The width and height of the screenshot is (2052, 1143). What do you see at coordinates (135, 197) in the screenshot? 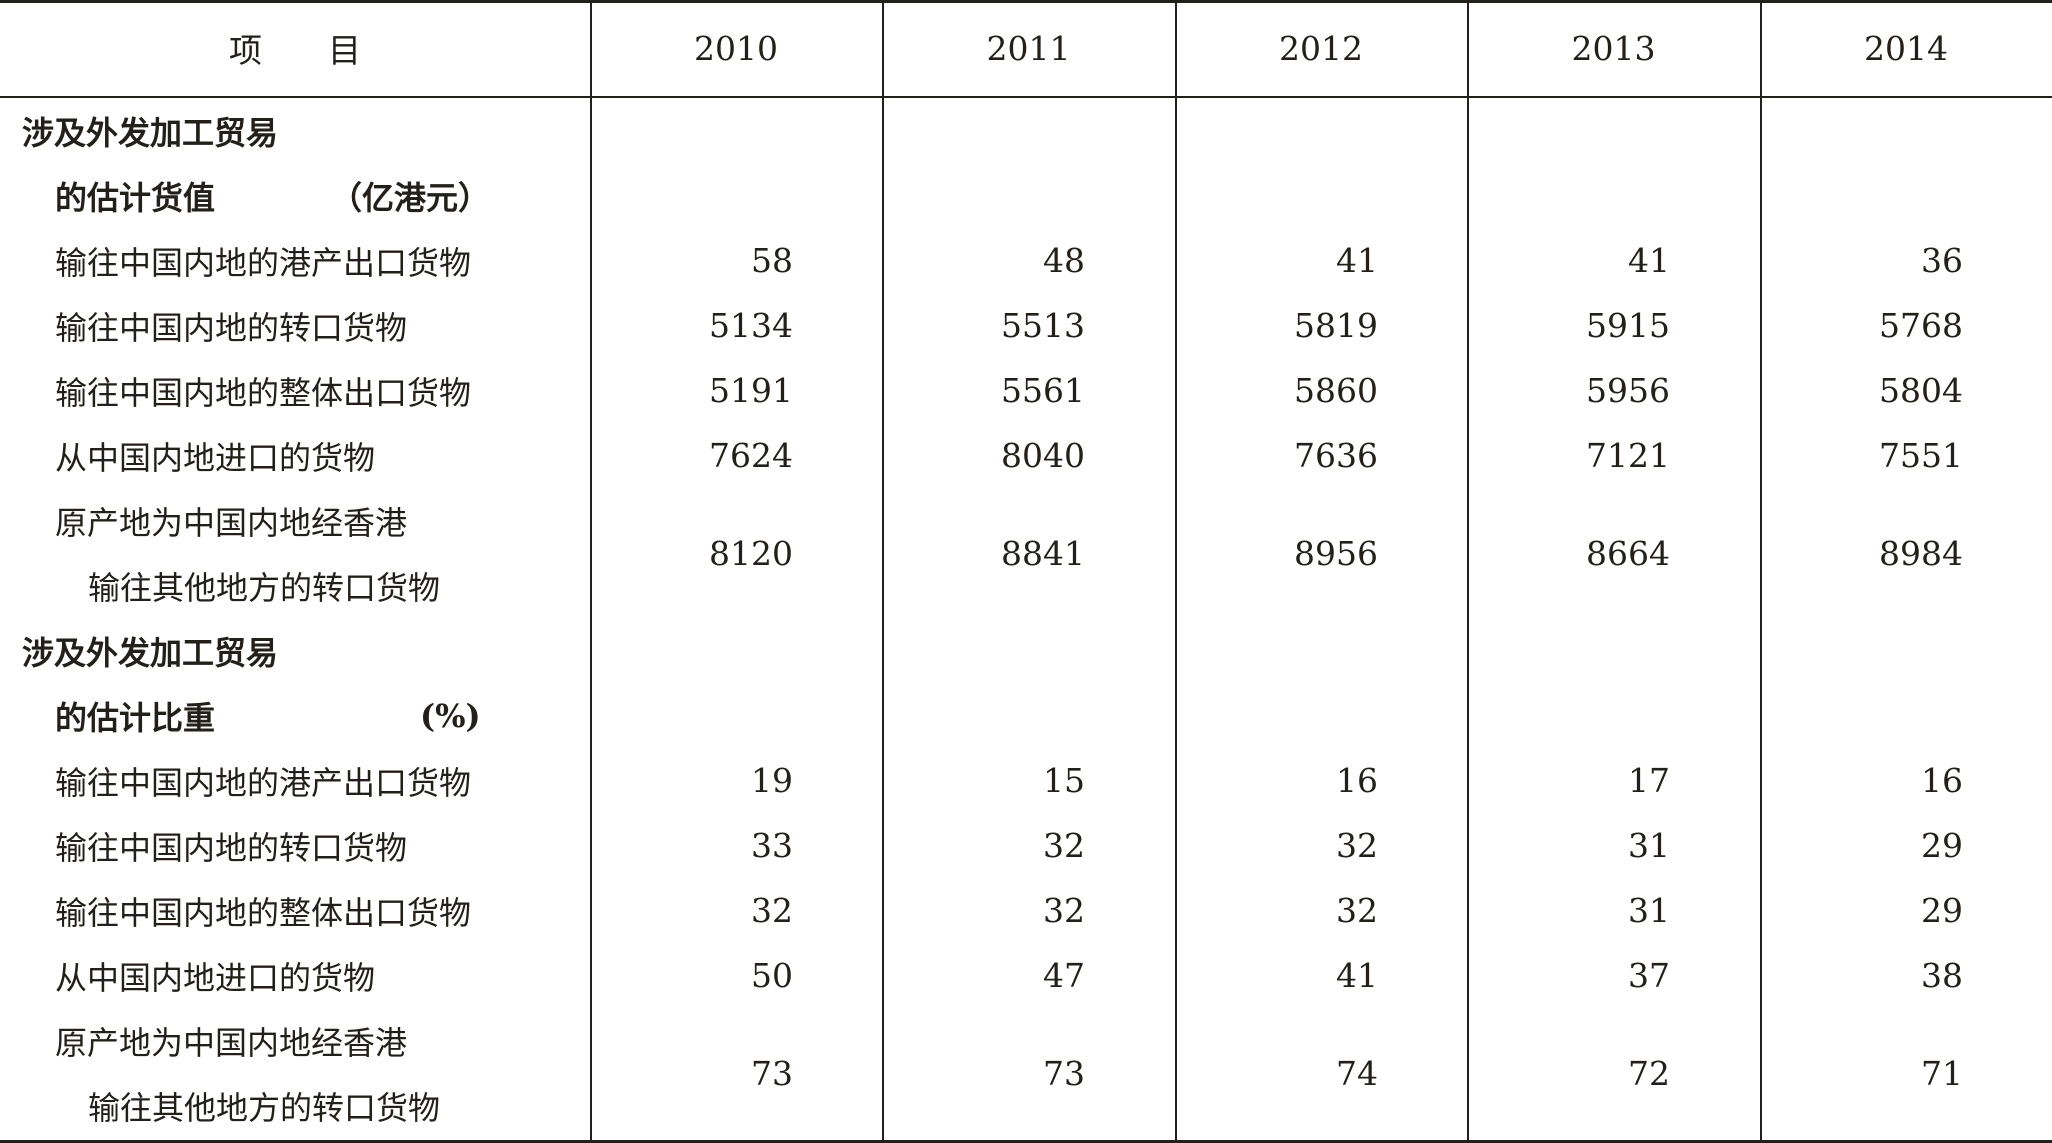
I see `section-subtitle: 的估计货值` at bounding box center [135, 197].